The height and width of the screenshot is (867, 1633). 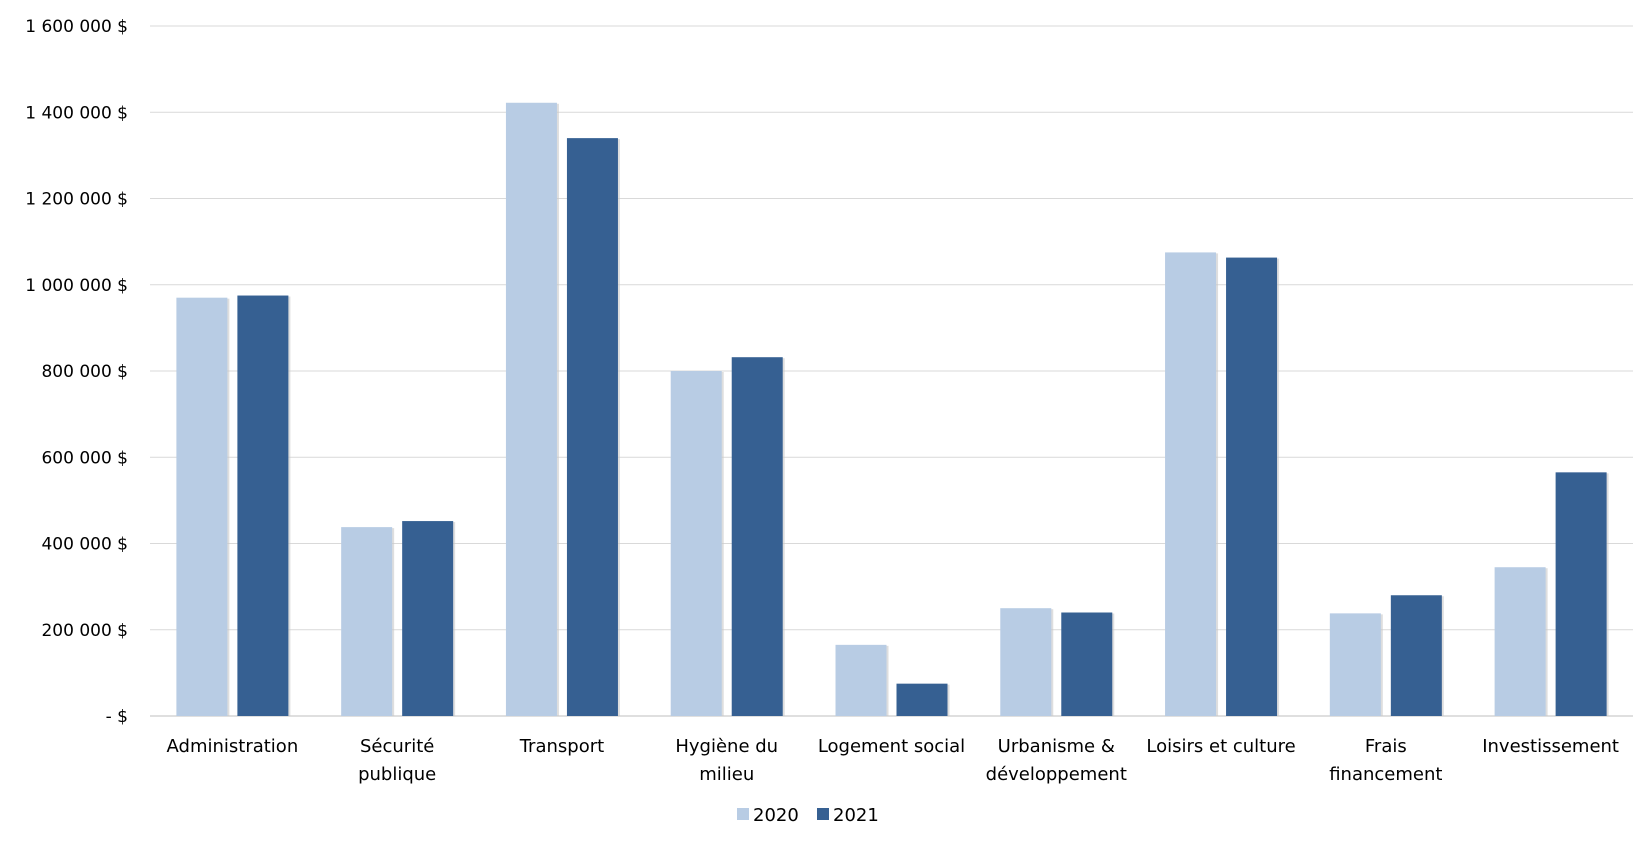 What do you see at coordinates (84, 631) in the screenshot?
I see `y-tick-label: 200 000 $` at bounding box center [84, 631].